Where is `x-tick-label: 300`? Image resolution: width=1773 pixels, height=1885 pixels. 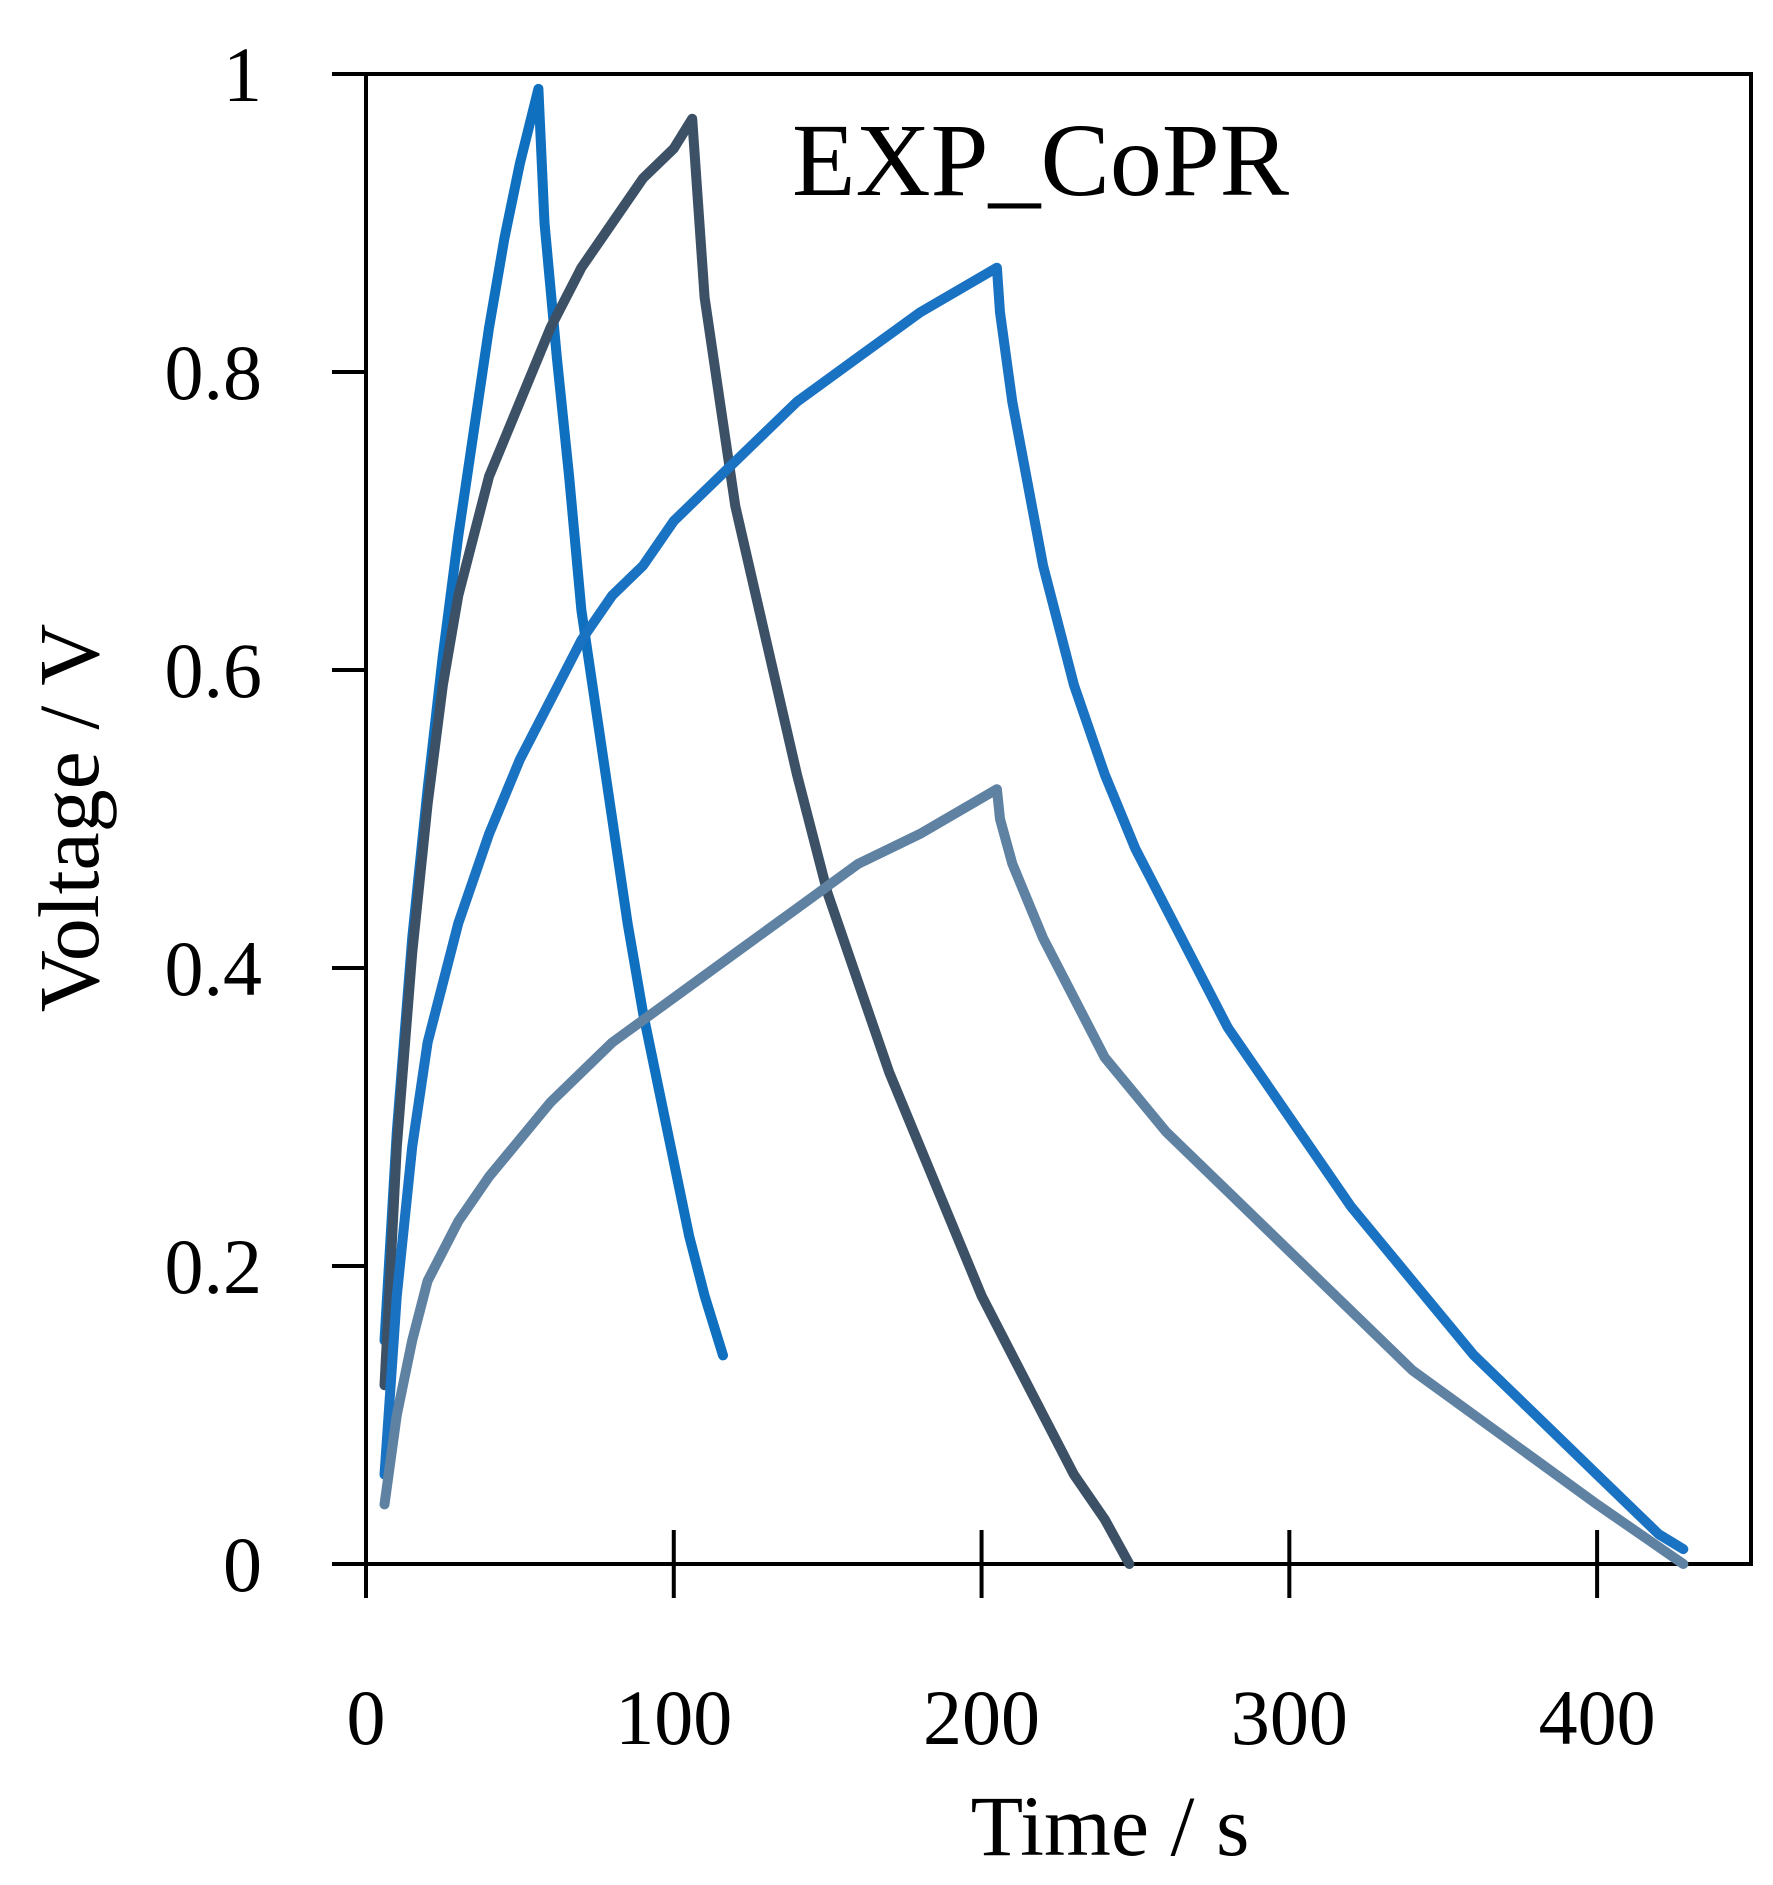 x-tick-label: 300 is located at coordinates (1289, 1717).